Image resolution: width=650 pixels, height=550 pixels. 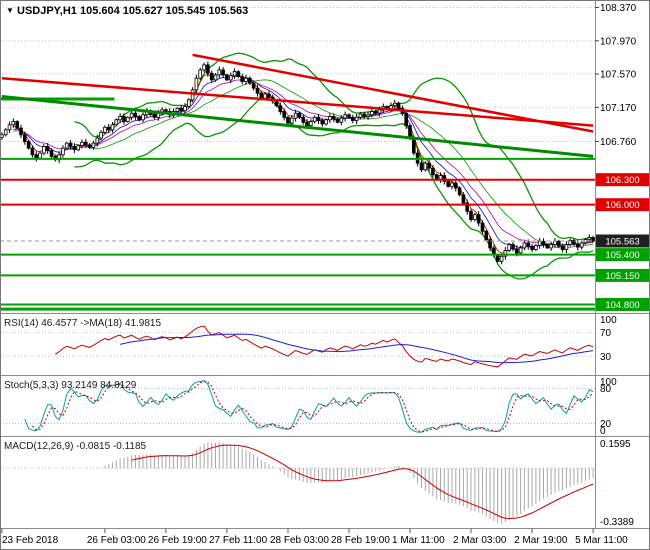 What do you see at coordinates (541, 540) in the screenshot?
I see `time-axis-label: 2 Mar 19:00` at bounding box center [541, 540].